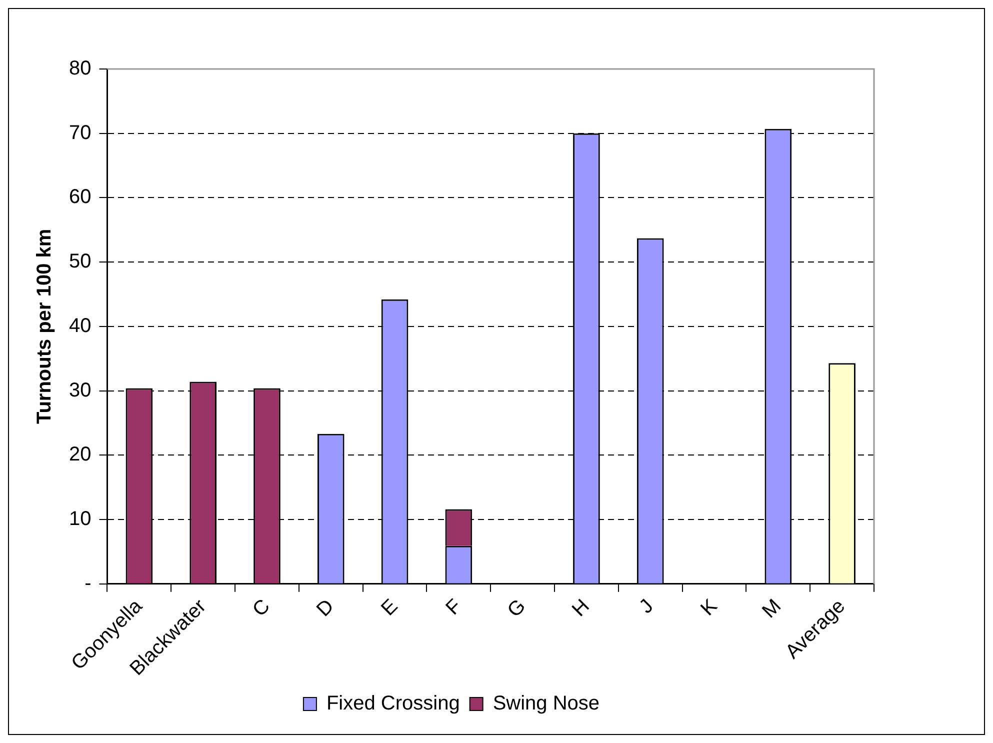  I want to click on y-axis-title: Turnouts per 100 km, so click(45, 326).